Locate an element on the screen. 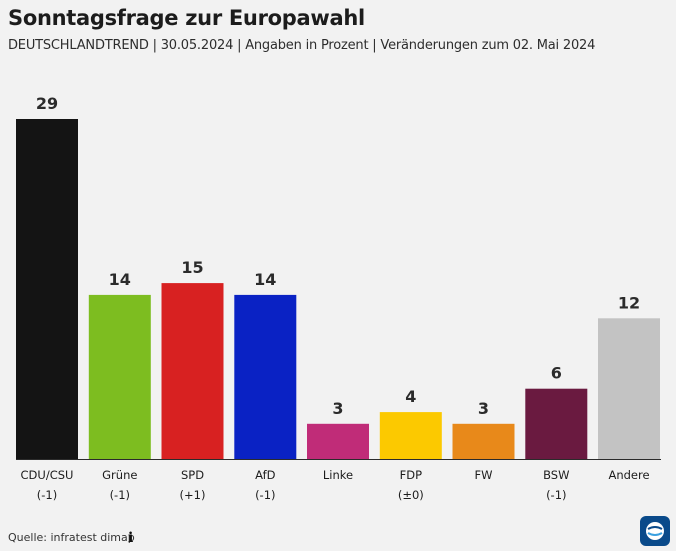  value-label: 29 is located at coordinates (47, 103).